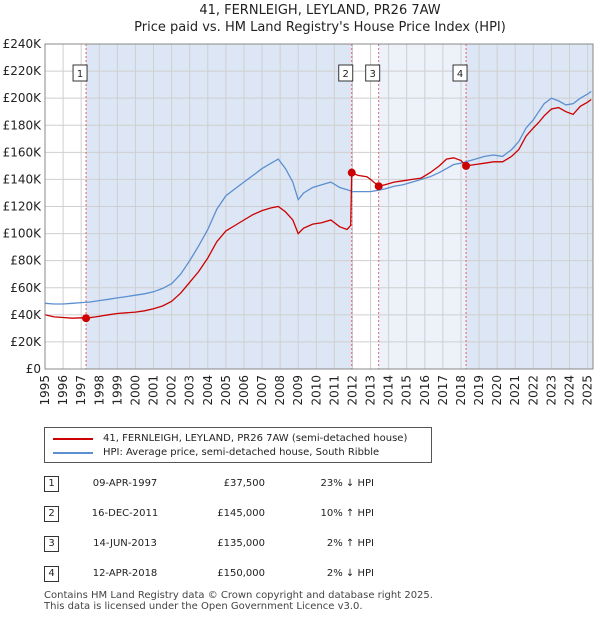 The image size is (600, 620). Describe the element at coordinates (125, 573) in the screenshot. I see `transaction-date: 12-APR-2018` at that location.